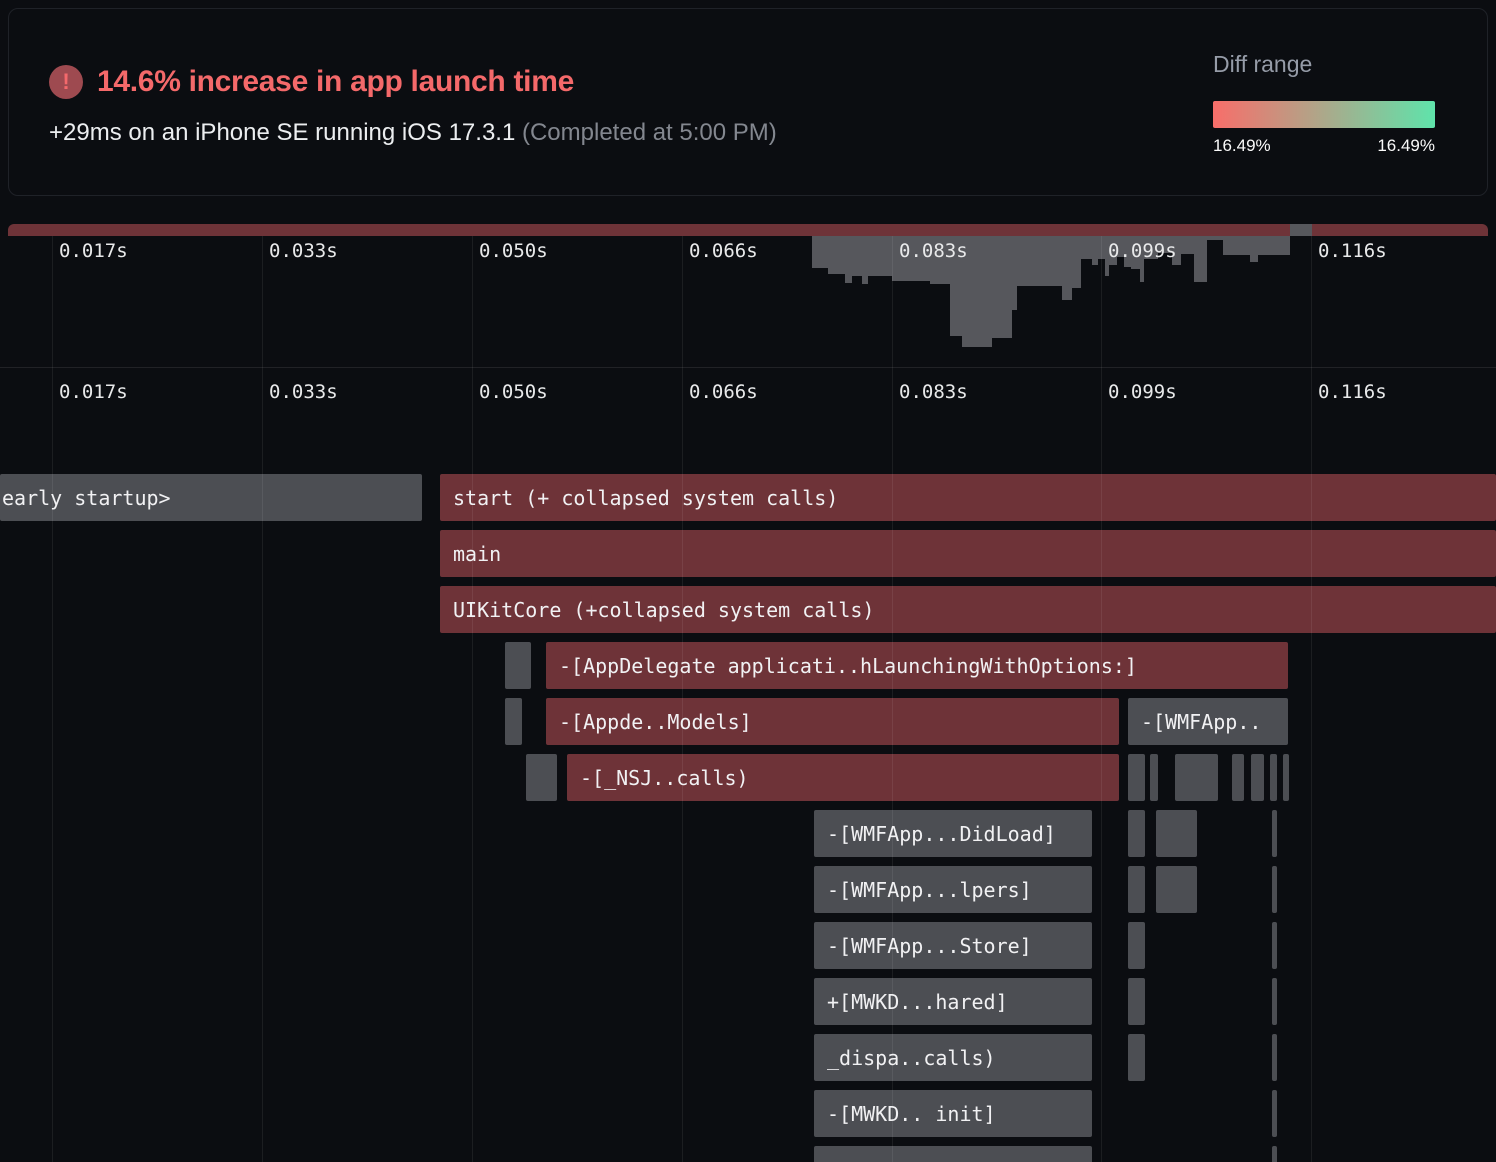  I want to click on flame-bar-label: early startup>, so click(86, 497).